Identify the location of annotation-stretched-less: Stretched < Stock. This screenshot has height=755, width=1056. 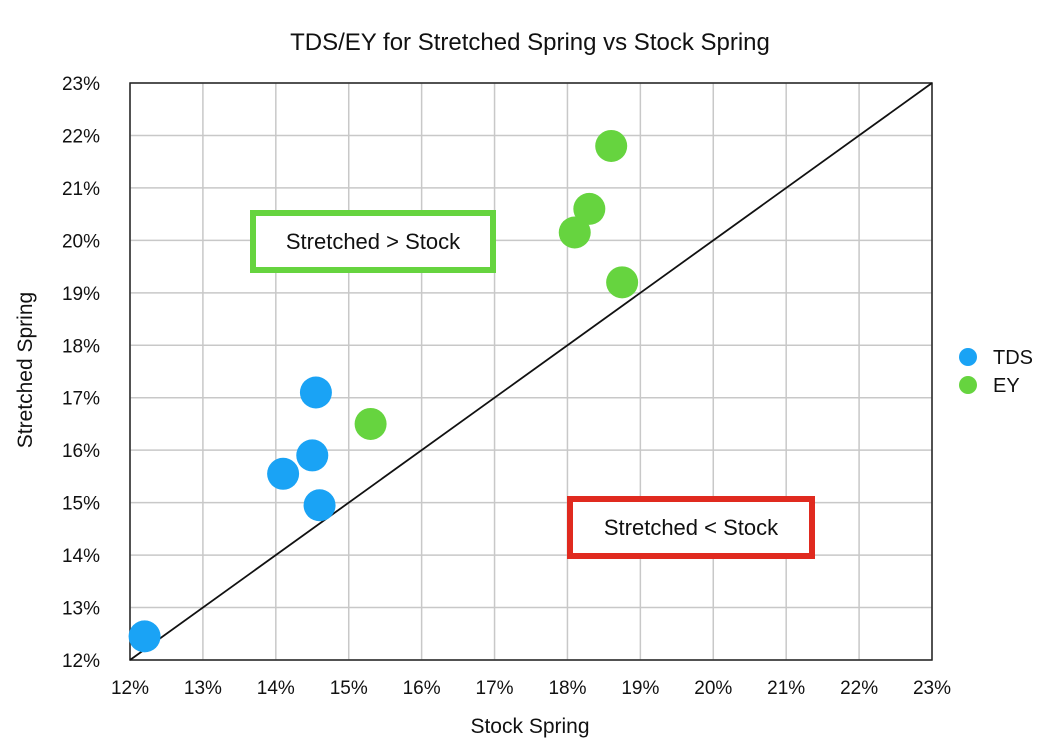
(691, 527).